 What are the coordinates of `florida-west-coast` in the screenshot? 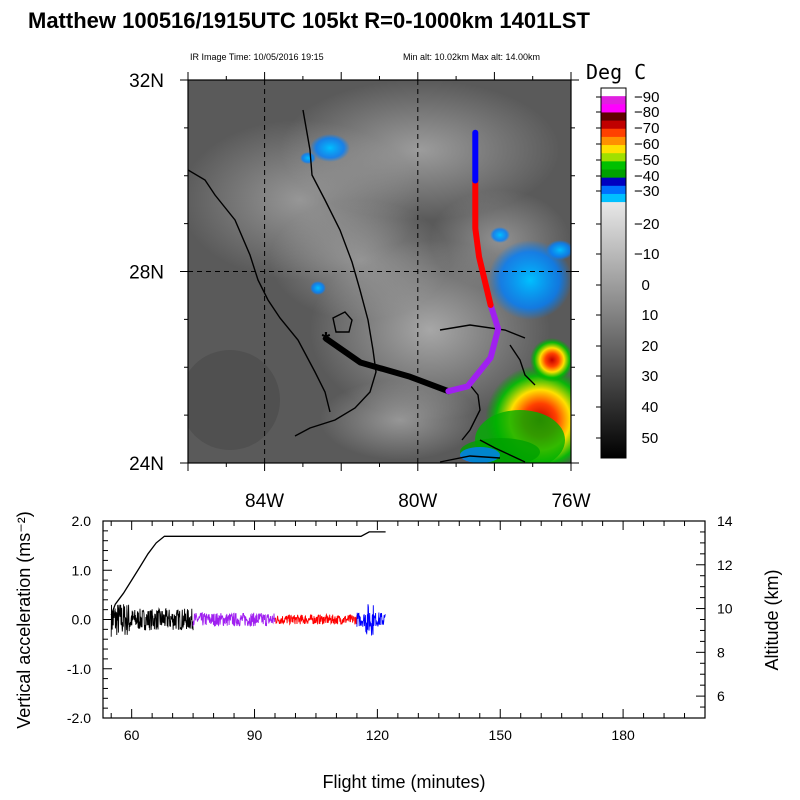 It's located at (259, 291).